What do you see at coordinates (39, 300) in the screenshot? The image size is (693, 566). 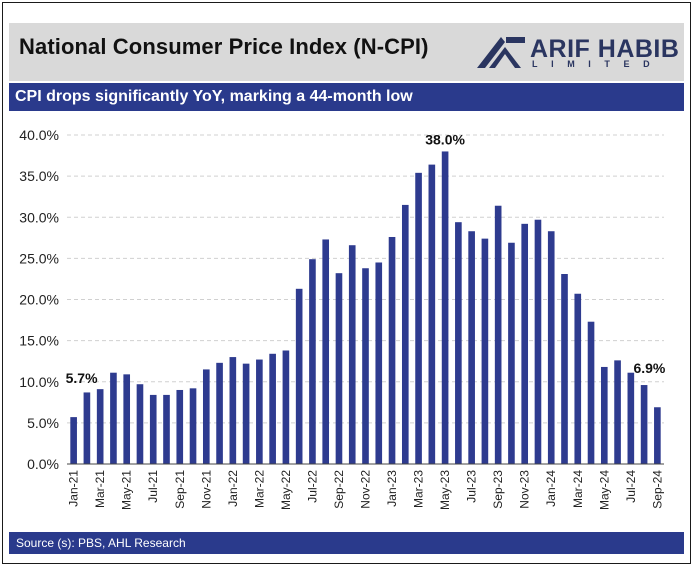 I see `y-tick-label: 20.0%` at bounding box center [39, 300].